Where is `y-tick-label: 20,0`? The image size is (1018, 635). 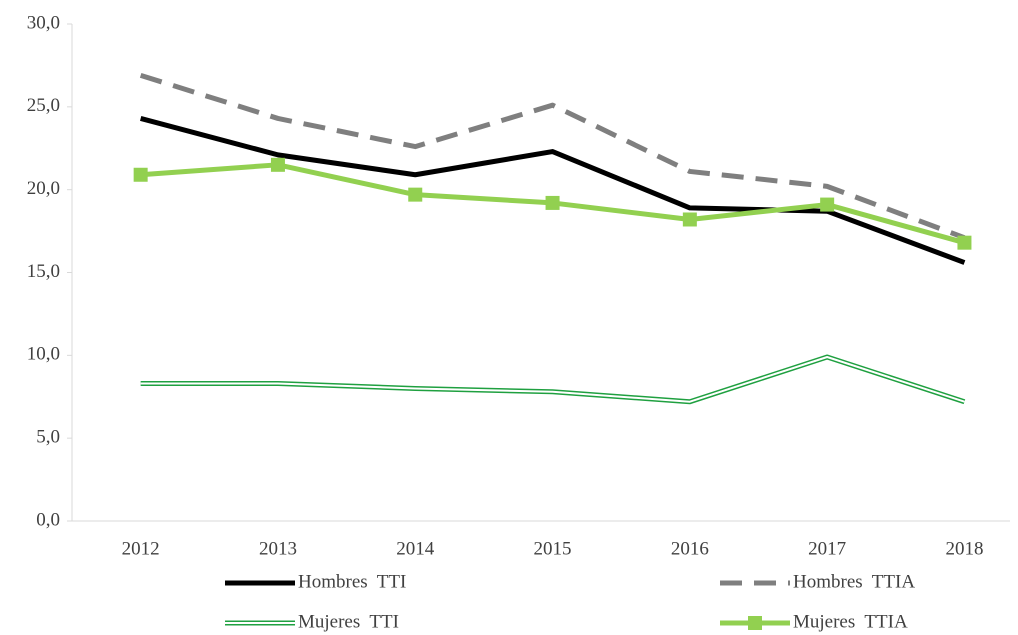
y-tick-label: 20,0 is located at coordinates (43, 188).